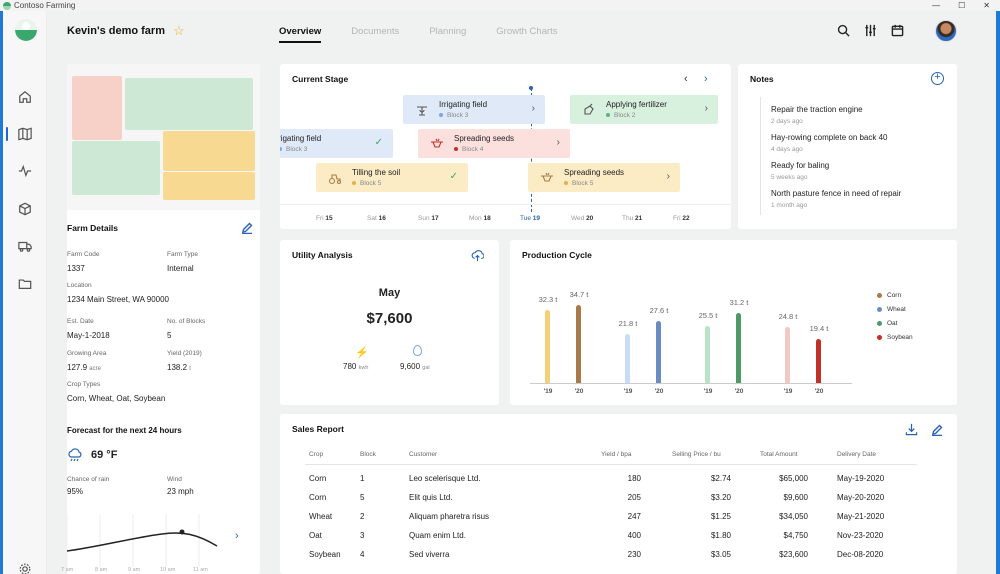 Image resolution: width=1000 pixels, height=574 pixels. Describe the element at coordinates (325, 554) in the screenshot. I see `sales-cell: Soybean` at that location.